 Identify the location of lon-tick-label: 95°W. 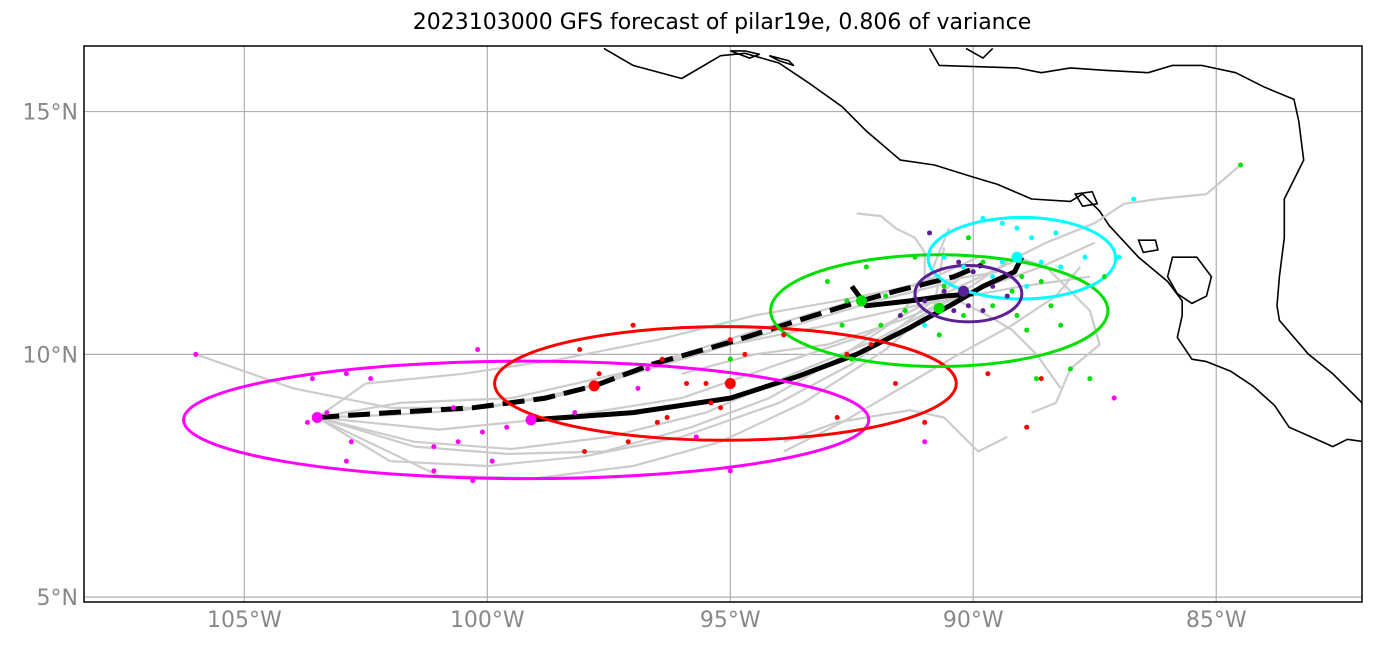
(730, 620).